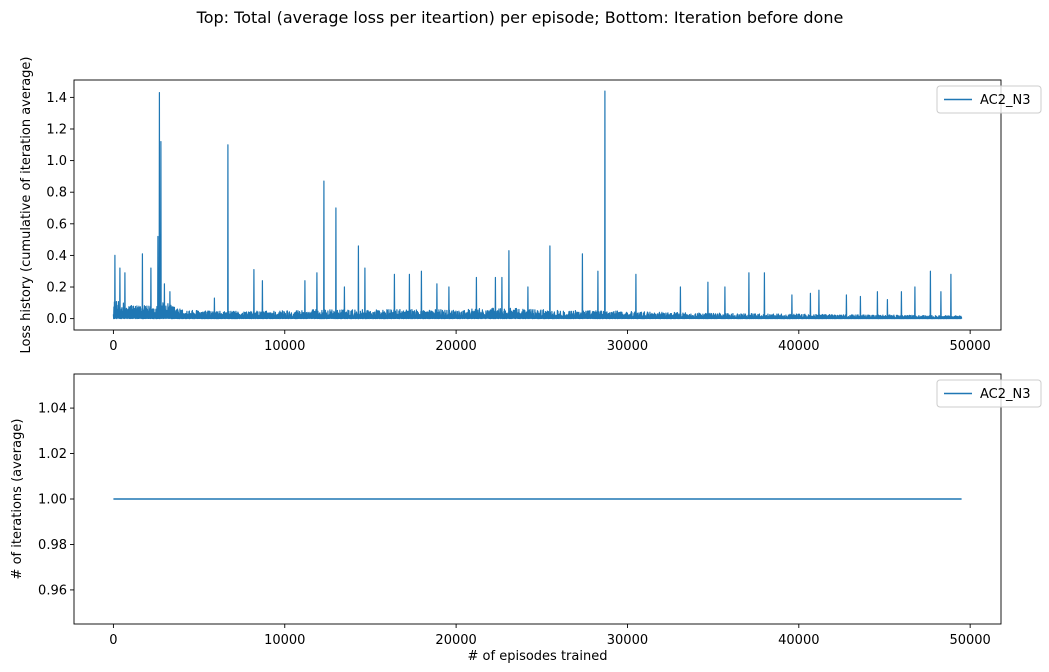 This screenshot has width=1049, height=672. Describe the element at coordinates (52, 454) in the screenshot. I see `y-tick-label: 1.02` at that location.